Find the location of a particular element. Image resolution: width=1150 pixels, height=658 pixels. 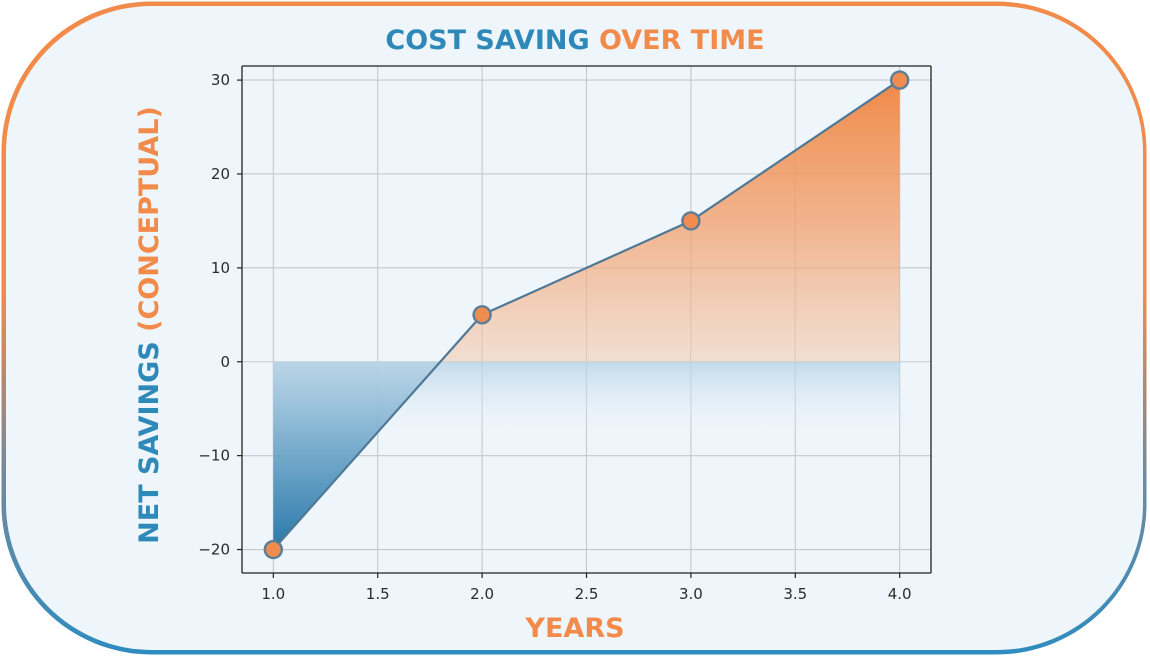

chart-title: COST SAVING OVER TIME is located at coordinates (574, 40).